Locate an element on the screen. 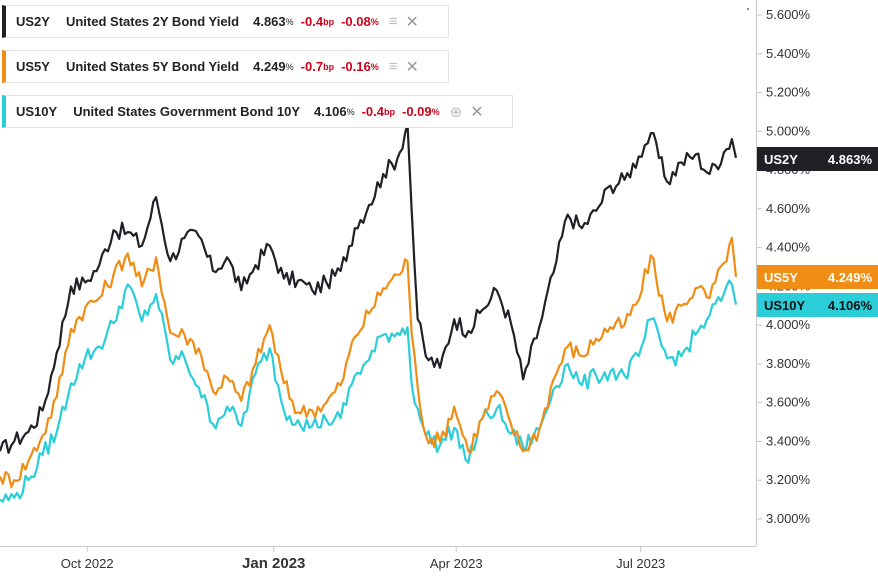  stack-add-icon: ⊕ is located at coordinates (456, 112).